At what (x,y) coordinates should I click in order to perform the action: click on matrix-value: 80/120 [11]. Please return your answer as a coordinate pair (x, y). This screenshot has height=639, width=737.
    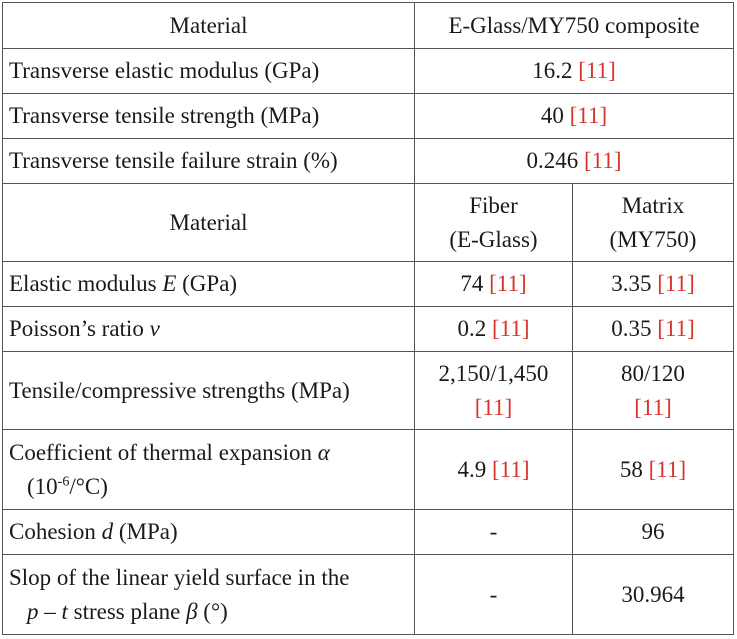
    Looking at the image, I should click on (653, 390).